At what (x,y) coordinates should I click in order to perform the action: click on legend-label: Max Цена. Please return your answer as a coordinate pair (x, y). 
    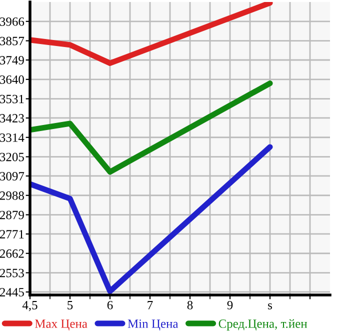
    Looking at the image, I should click on (61, 325).